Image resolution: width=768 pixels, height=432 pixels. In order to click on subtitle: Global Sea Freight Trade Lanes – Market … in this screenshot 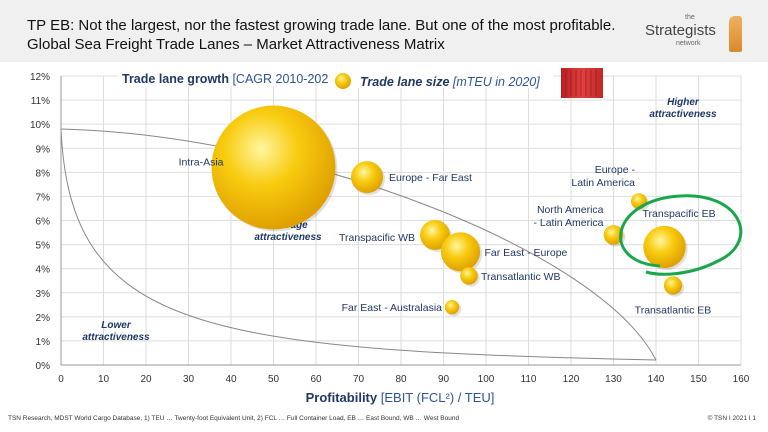, I will do `click(236, 44)`.